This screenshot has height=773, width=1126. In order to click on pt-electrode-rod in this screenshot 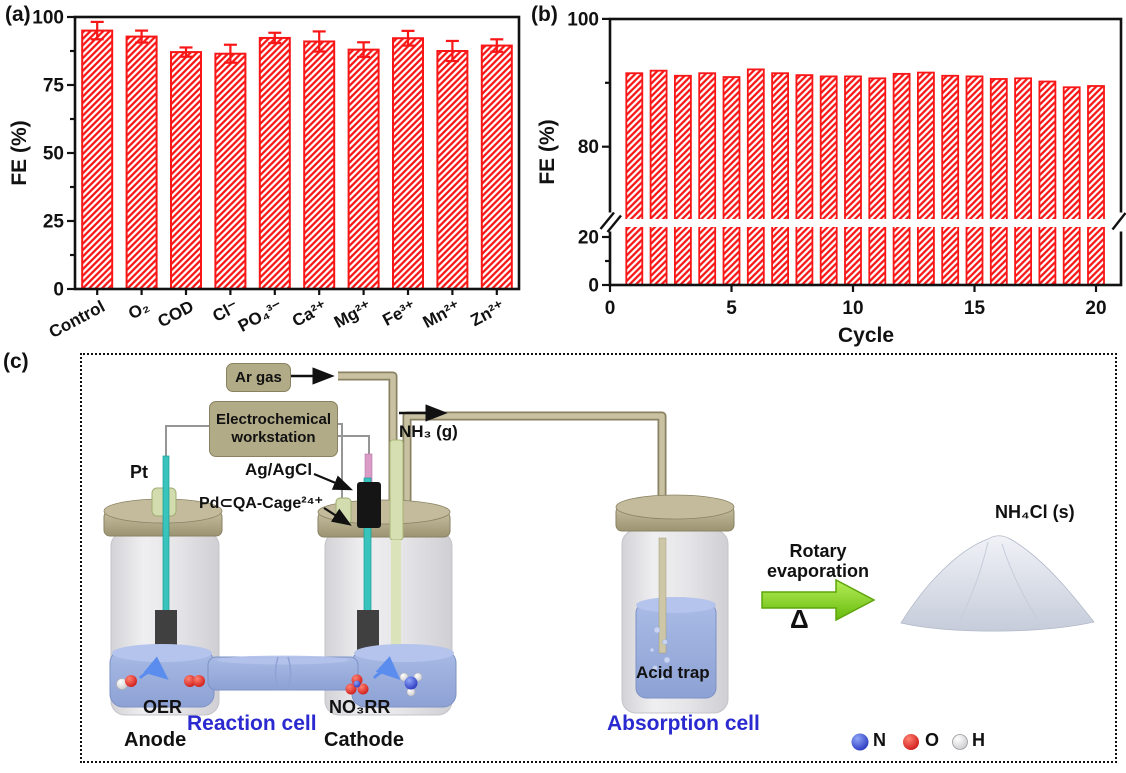, I will do `click(166, 534)`.